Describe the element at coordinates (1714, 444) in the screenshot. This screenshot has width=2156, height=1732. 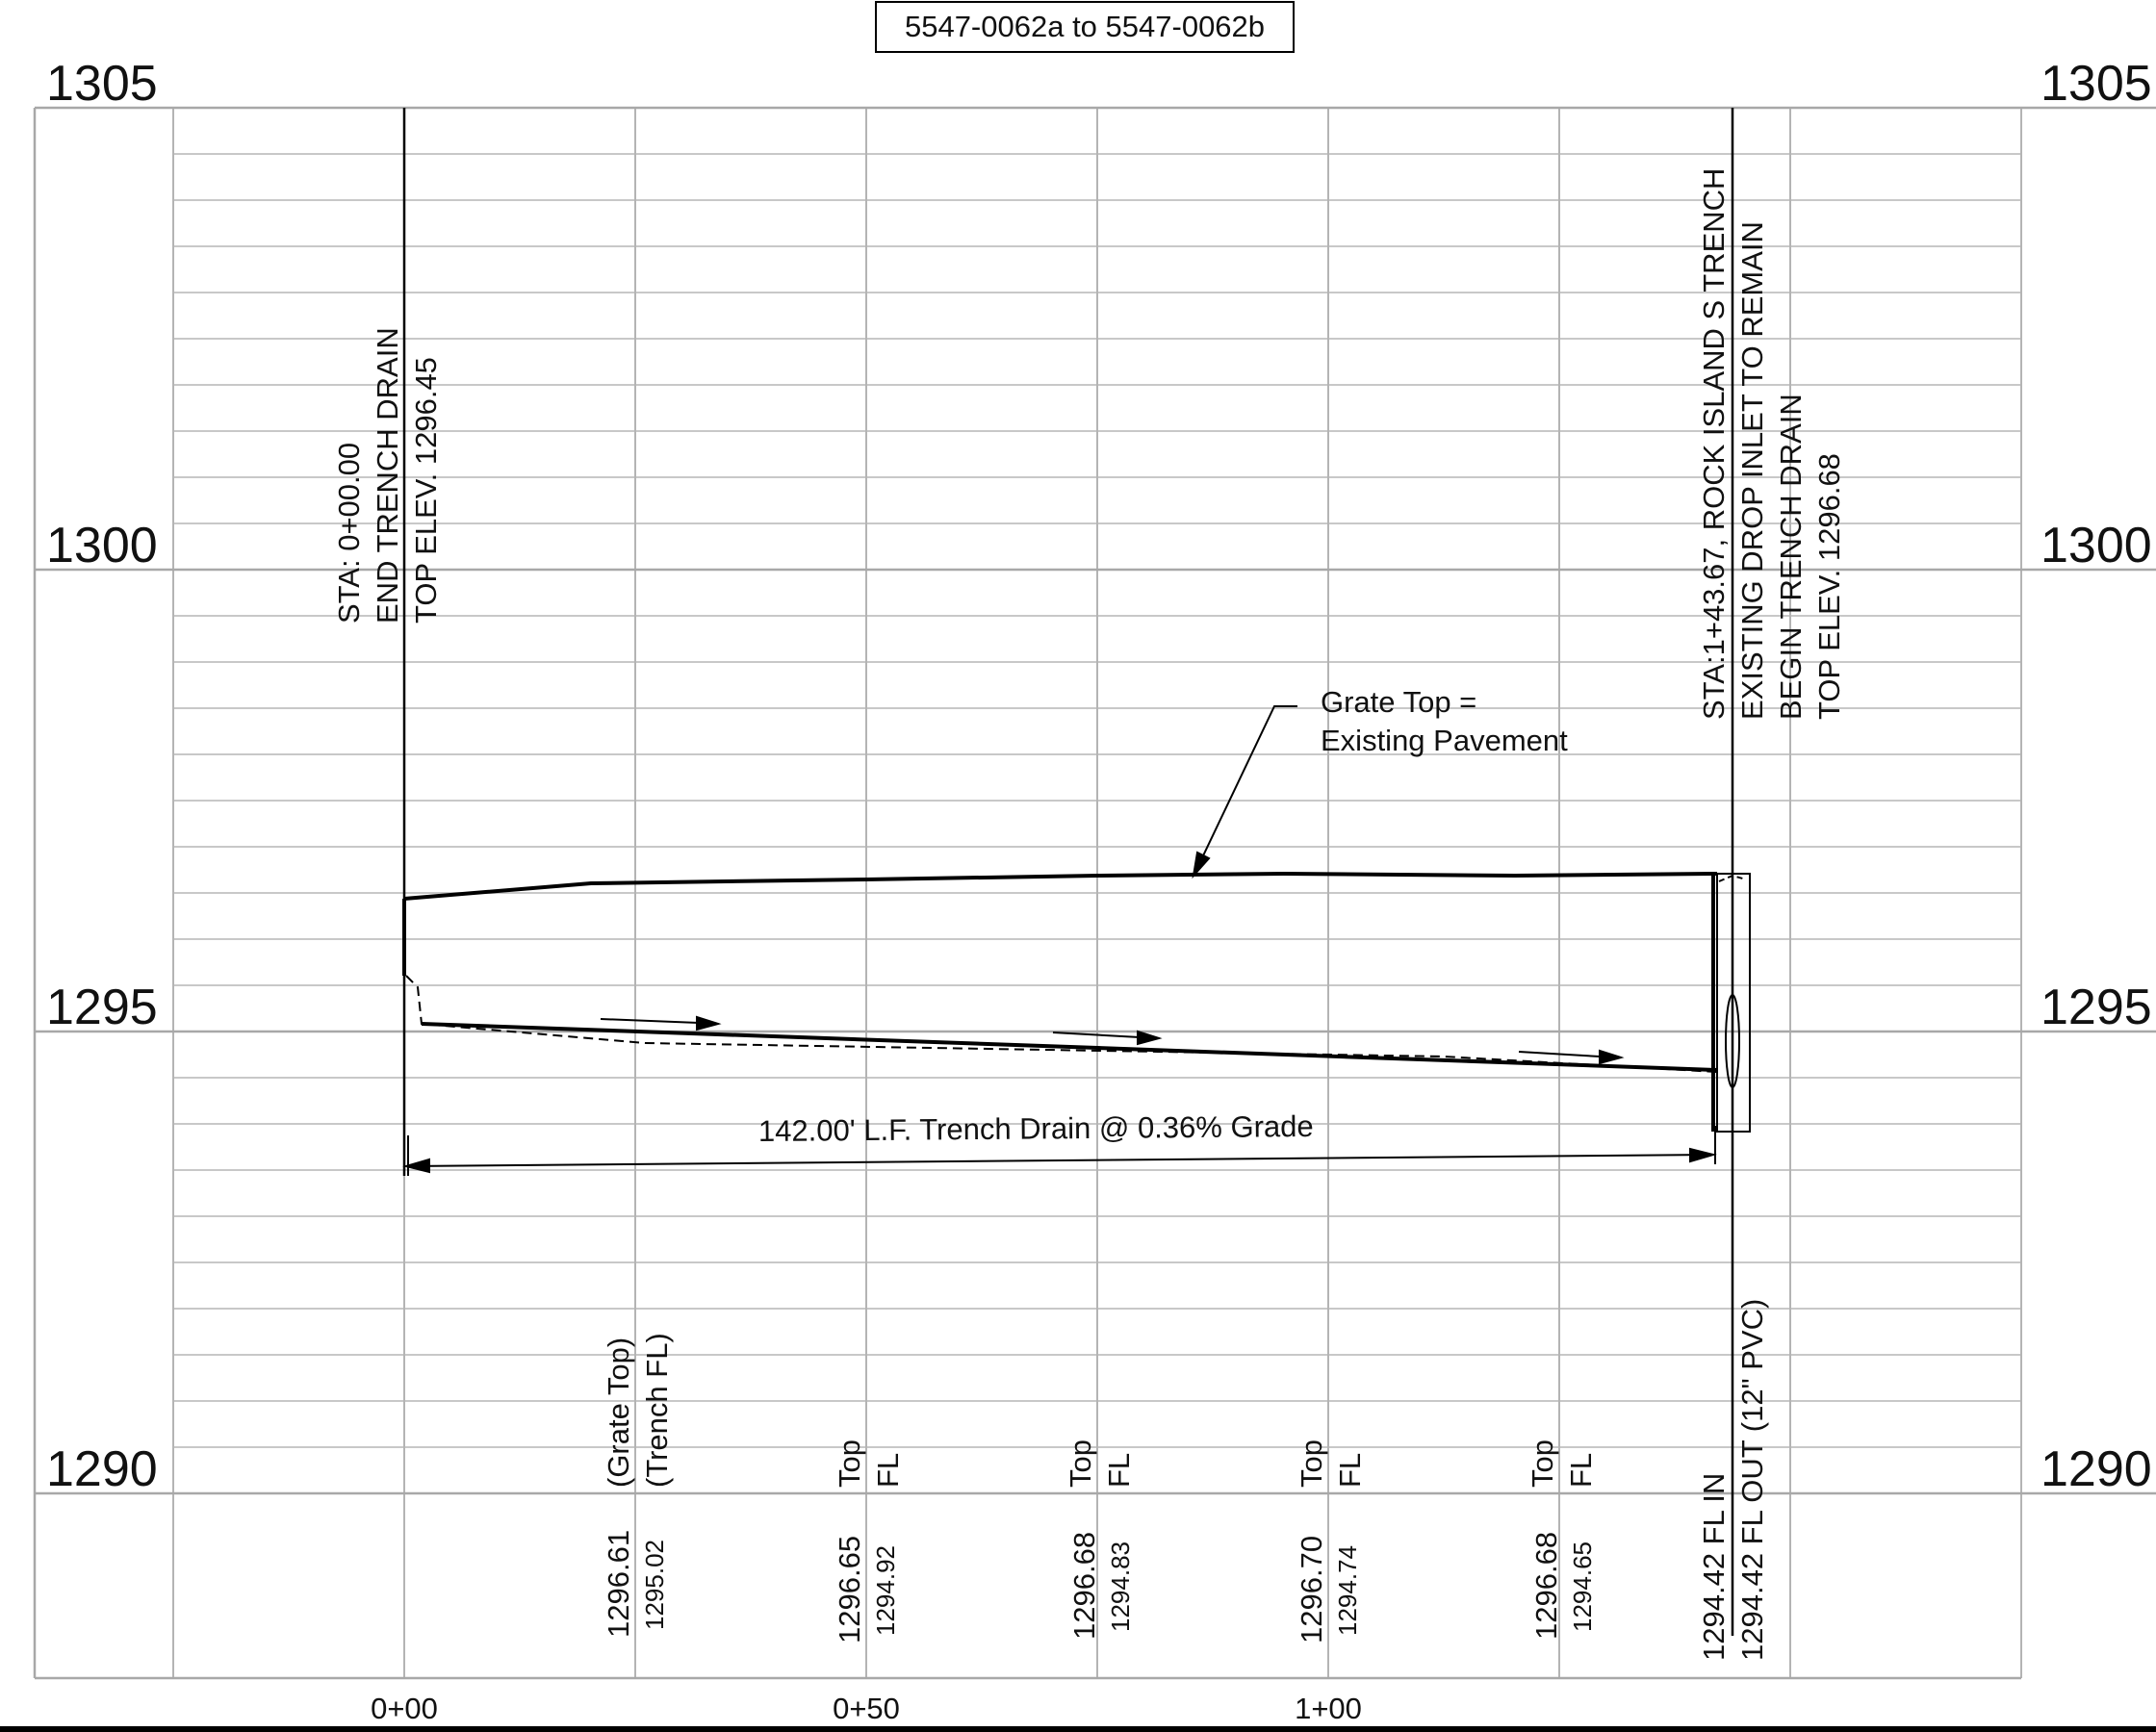
I see `end-callout-line: STA:1+43.67, ROCK ISLAND S TRENCH` at that location.